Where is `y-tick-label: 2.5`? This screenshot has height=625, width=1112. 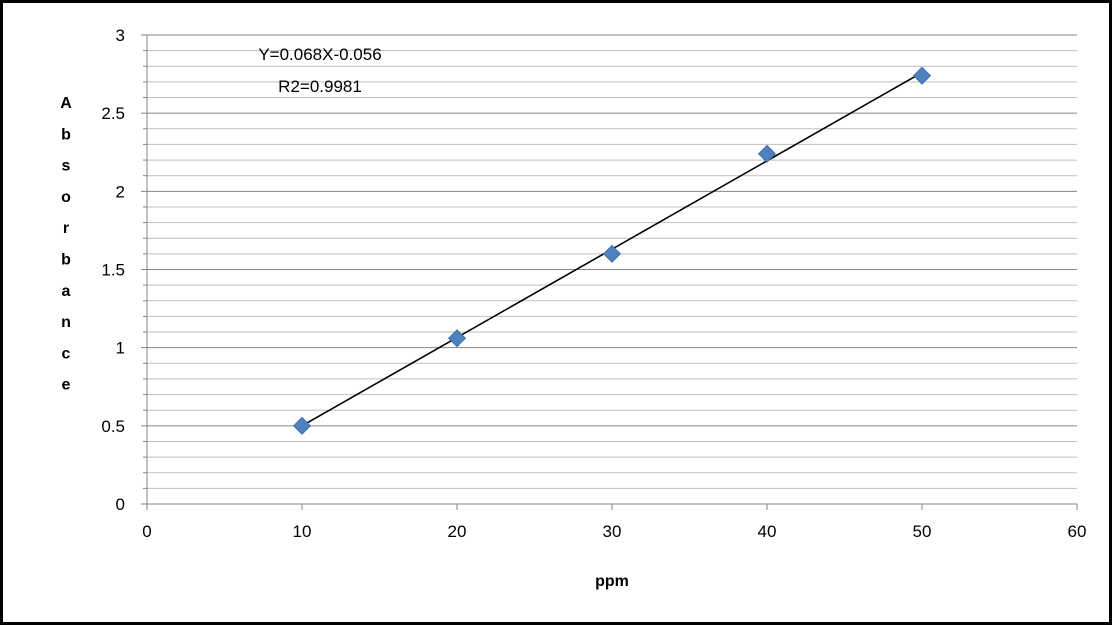
y-tick-label: 2.5 is located at coordinates (113, 113).